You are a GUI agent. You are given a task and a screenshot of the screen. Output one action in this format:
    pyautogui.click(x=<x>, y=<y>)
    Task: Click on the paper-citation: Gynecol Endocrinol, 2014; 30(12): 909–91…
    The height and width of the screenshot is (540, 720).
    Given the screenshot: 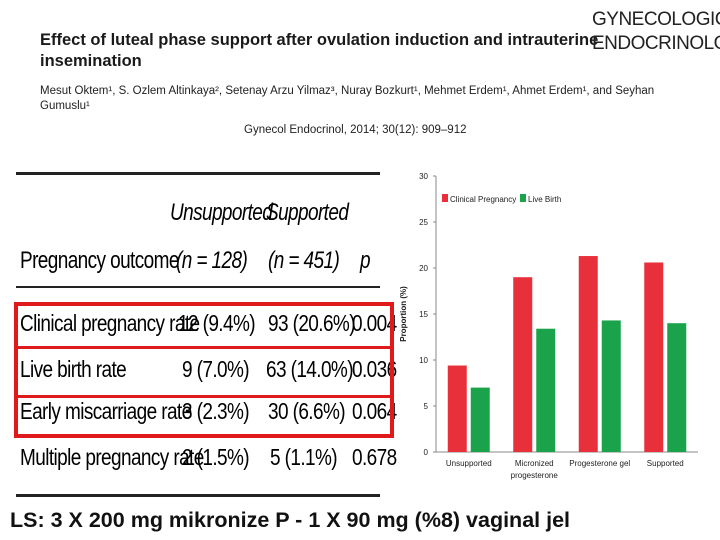 What is the action you would take?
    pyautogui.click(x=355, y=130)
    